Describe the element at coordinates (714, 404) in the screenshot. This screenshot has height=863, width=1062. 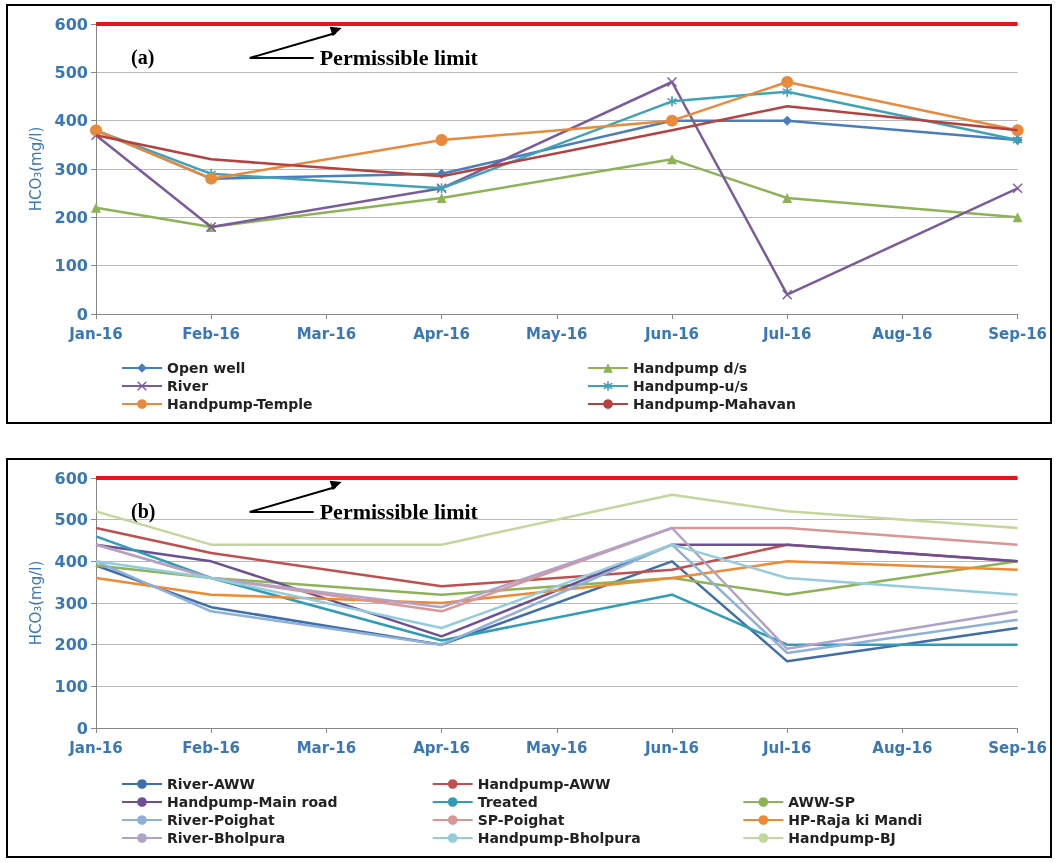
I see `legend-label: Handpump-Mahavan` at that location.